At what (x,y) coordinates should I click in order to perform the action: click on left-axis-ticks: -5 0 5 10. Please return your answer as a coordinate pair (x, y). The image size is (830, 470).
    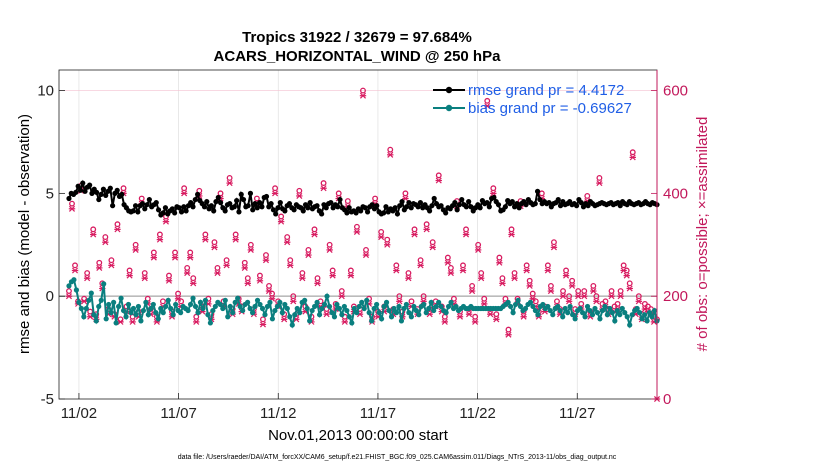
    Looking at the image, I should click on (51, 245).